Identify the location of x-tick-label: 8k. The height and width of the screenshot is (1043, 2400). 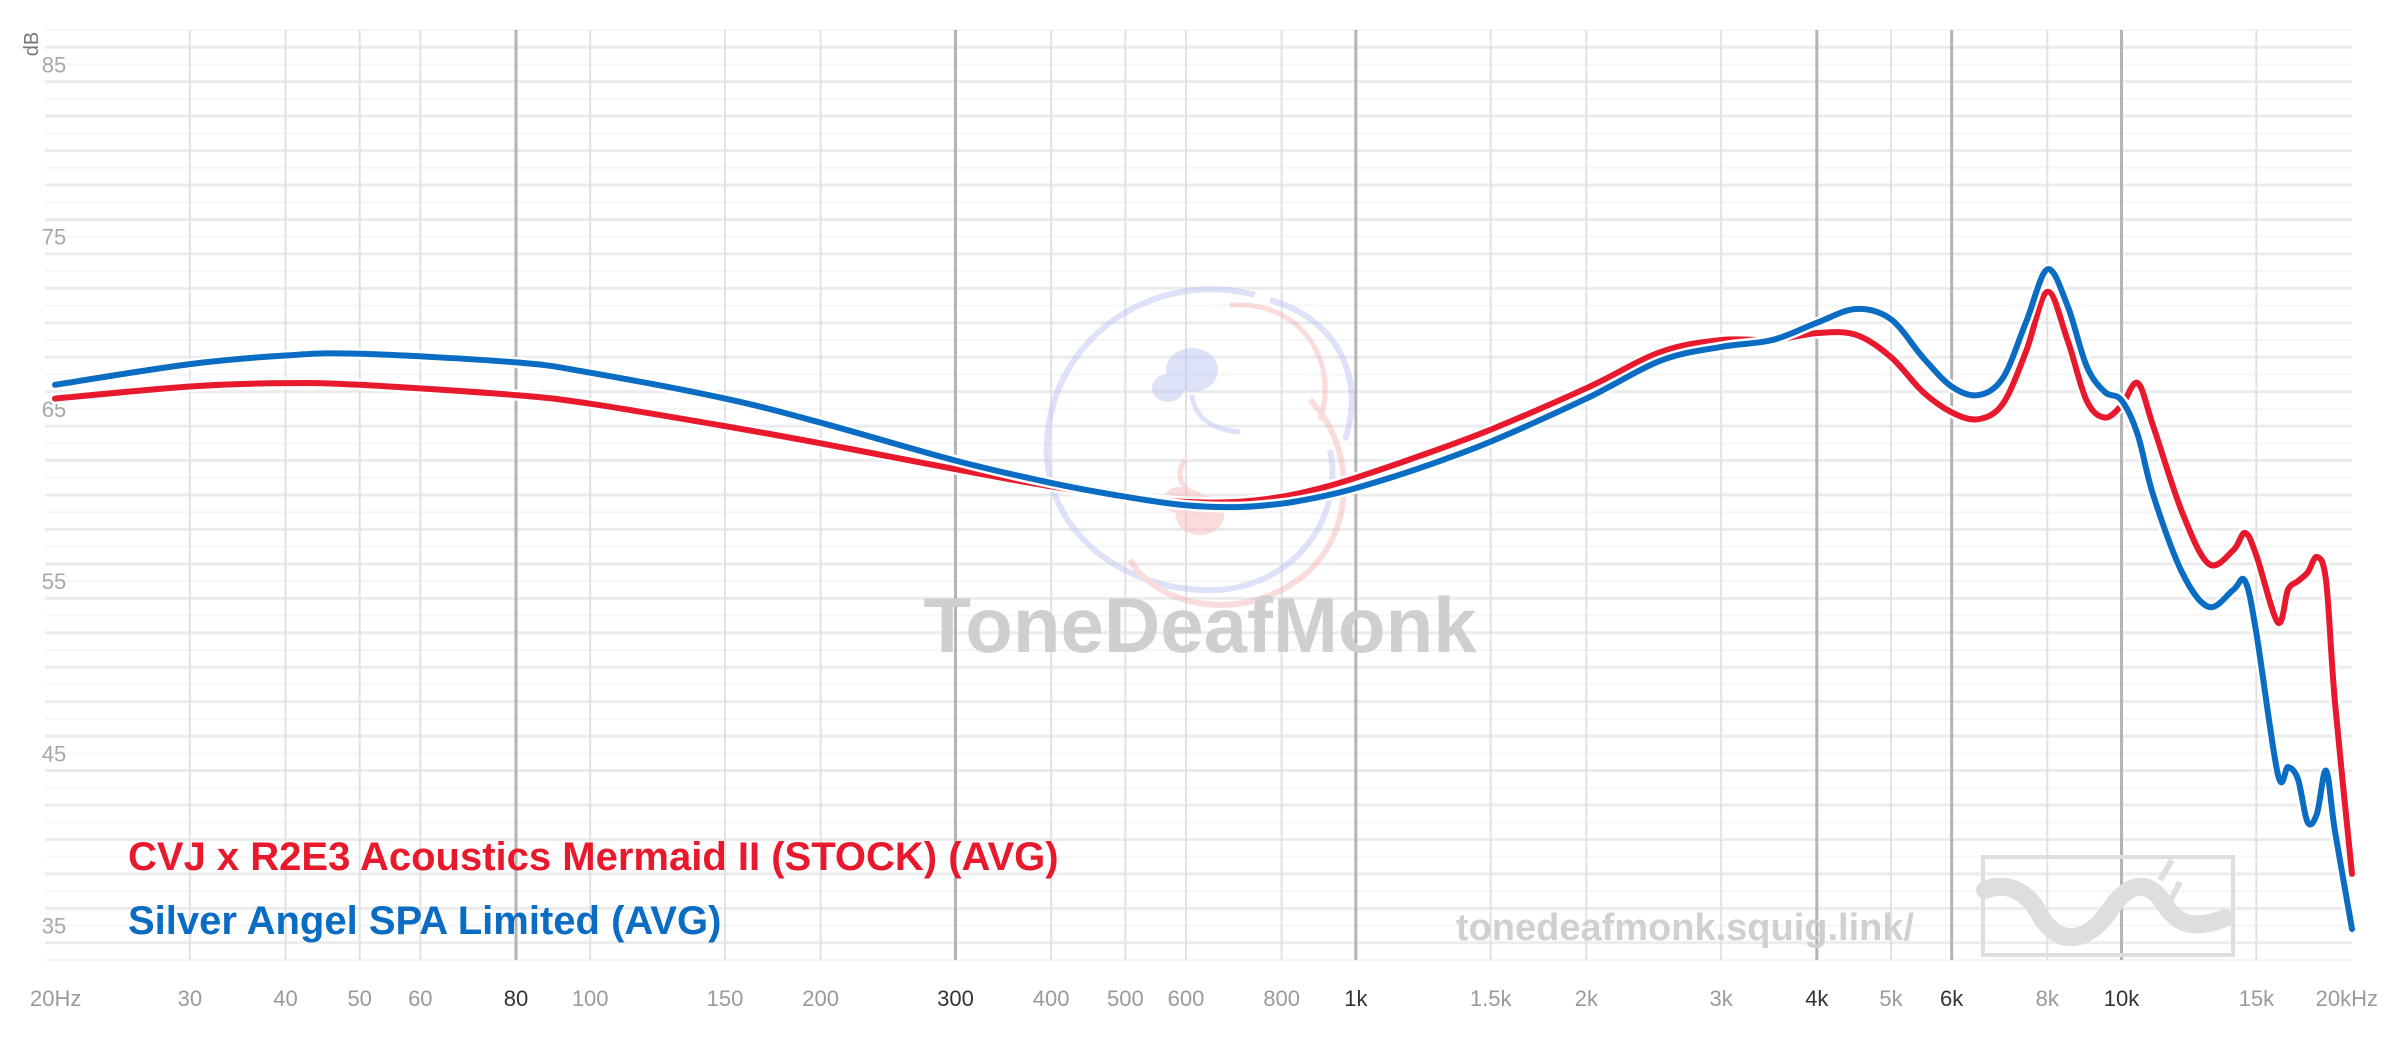
(2048, 998).